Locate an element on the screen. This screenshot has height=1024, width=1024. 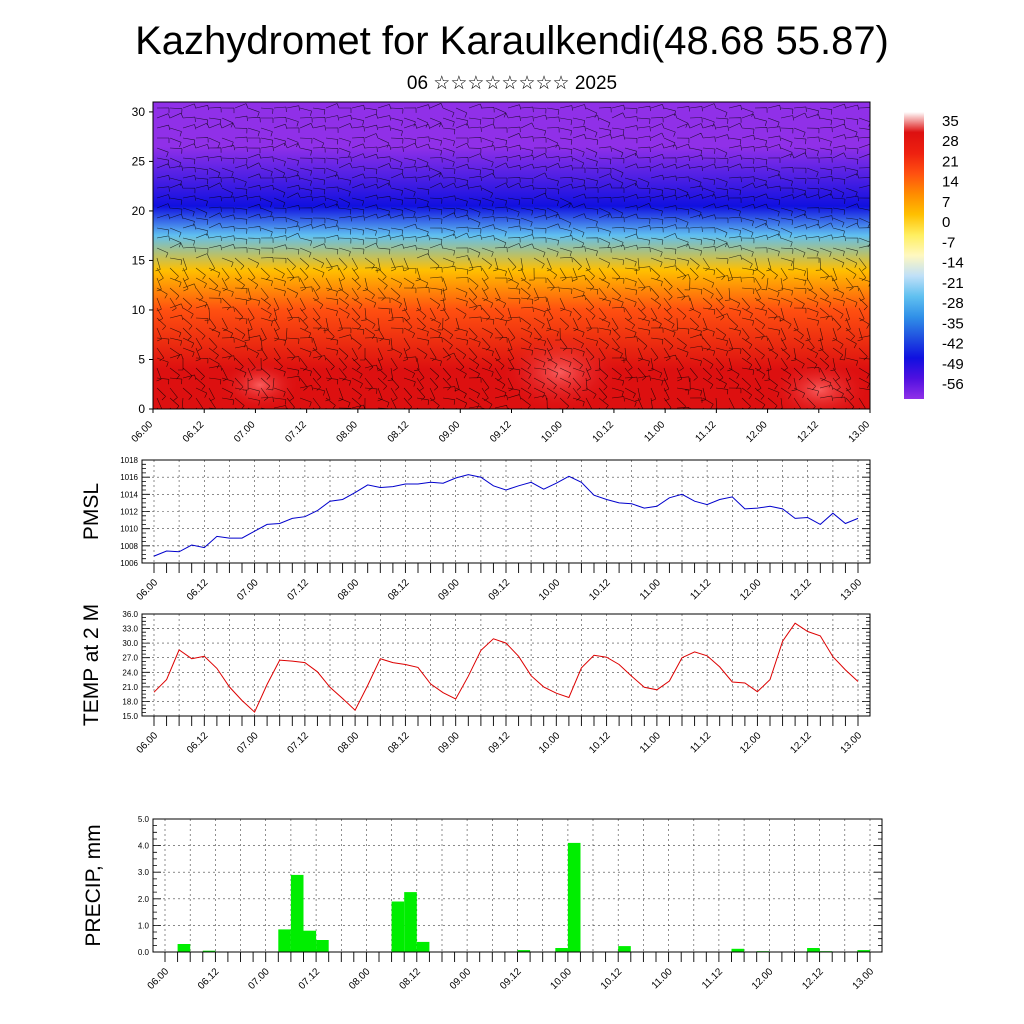
page-subtitle: 06 ☆☆☆☆☆☆☆☆ 2025 is located at coordinates (512, 83).